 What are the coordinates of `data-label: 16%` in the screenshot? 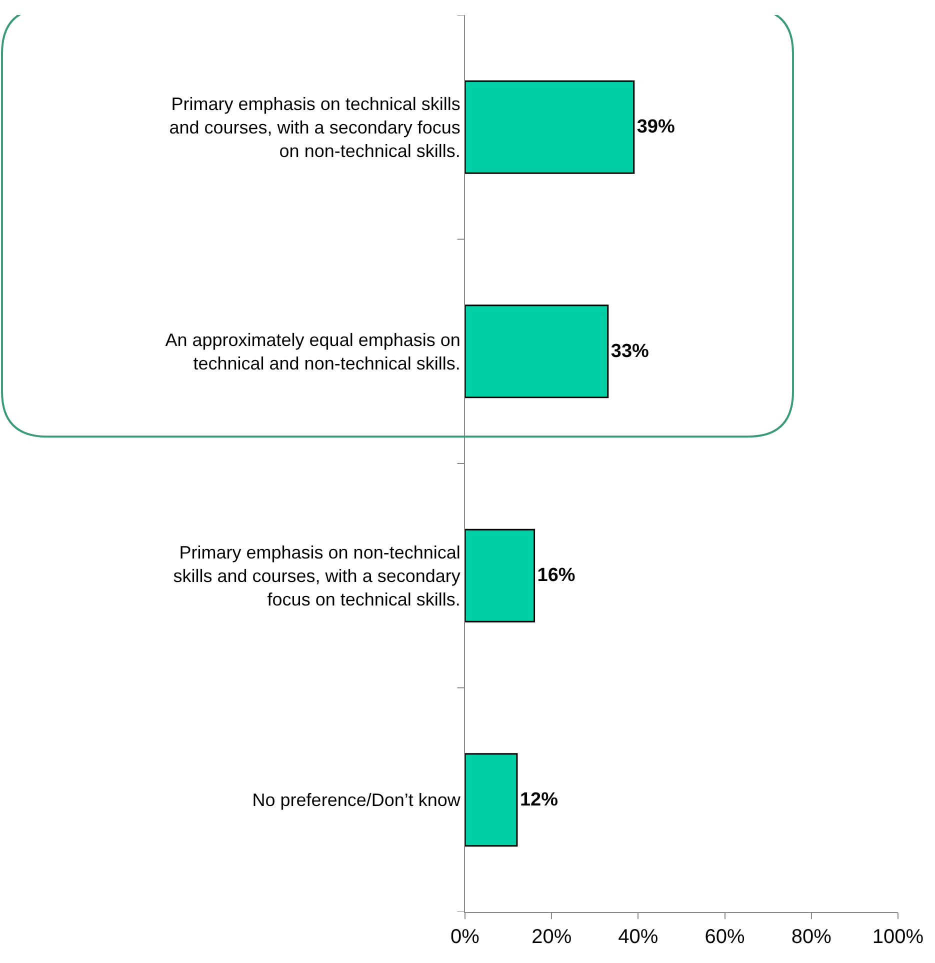 It's located at (556, 575).